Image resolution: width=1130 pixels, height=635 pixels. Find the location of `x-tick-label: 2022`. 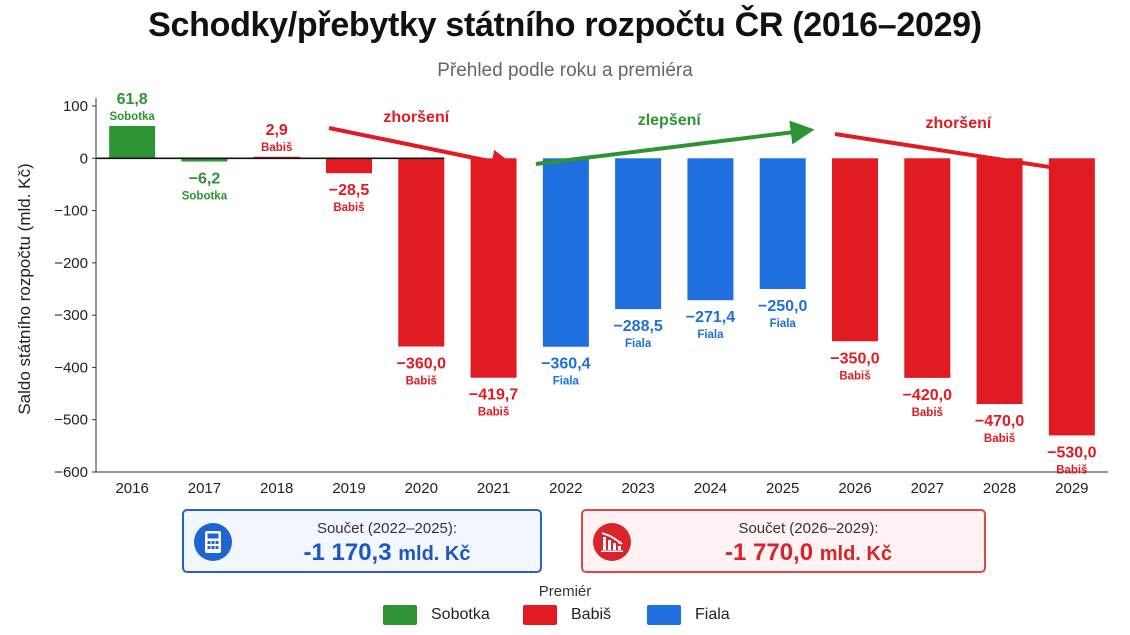

x-tick-label: 2022 is located at coordinates (565, 488).